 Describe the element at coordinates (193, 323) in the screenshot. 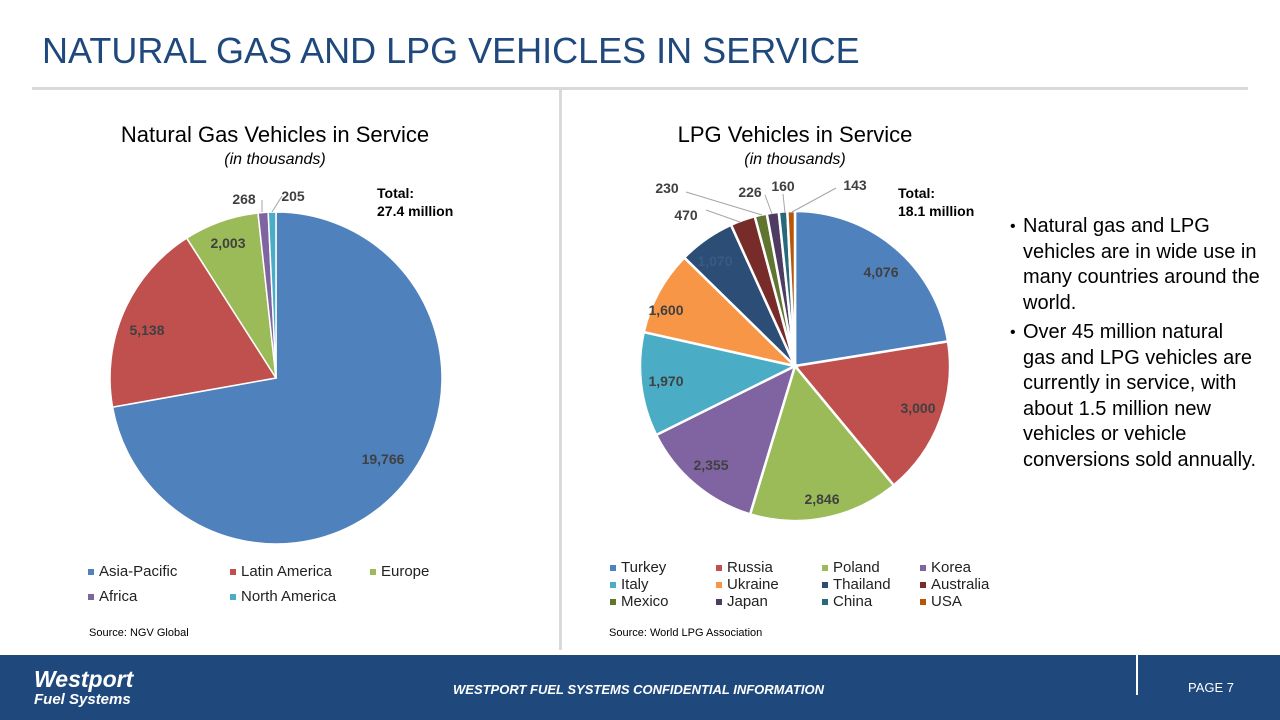

I see `pie-slice-latin-america` at that location.